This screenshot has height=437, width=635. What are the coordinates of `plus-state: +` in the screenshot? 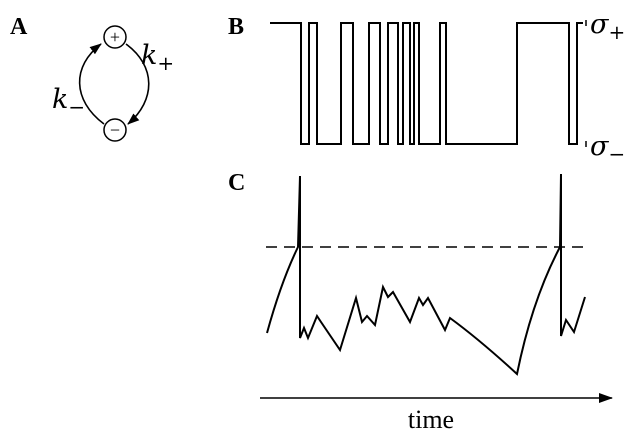 It's located at (115, 37).